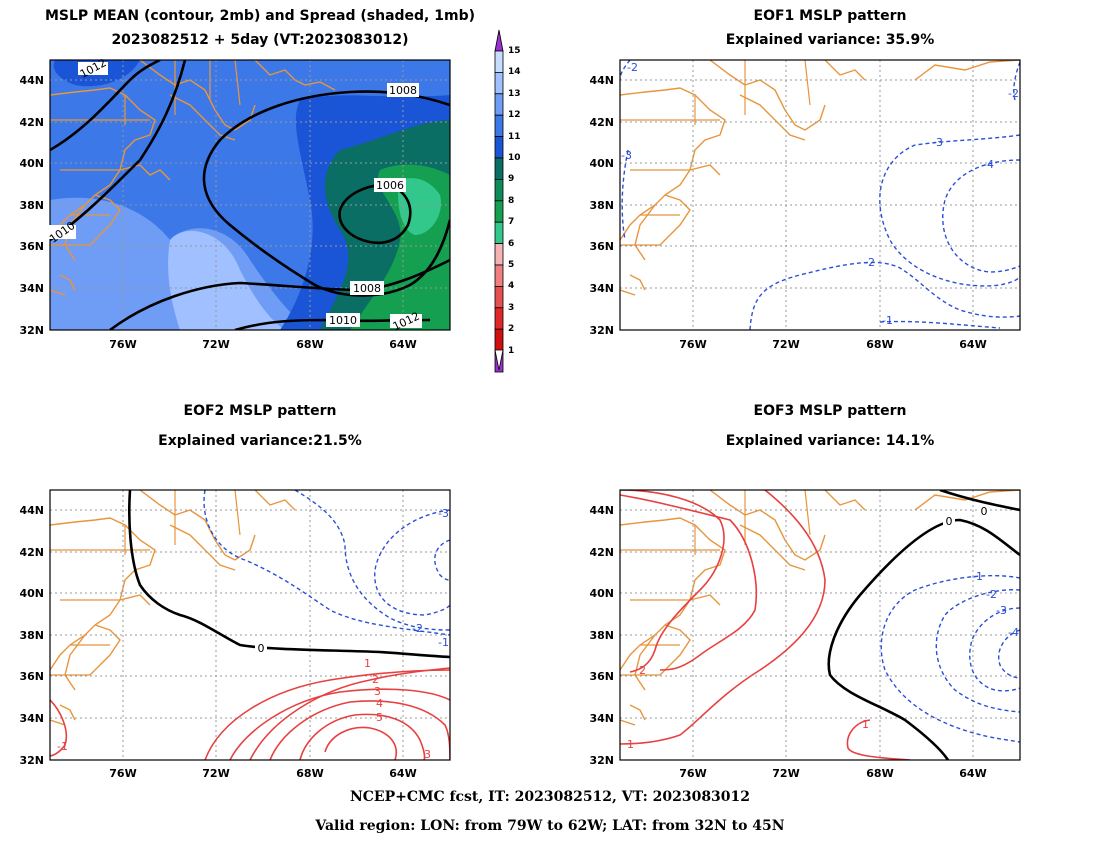 Image resolution: width=1100 pixels, height=850 pixels. Describe the element at coordinates (511, 222) in the screenshot. I see `colorbar-label: 7` at that location.